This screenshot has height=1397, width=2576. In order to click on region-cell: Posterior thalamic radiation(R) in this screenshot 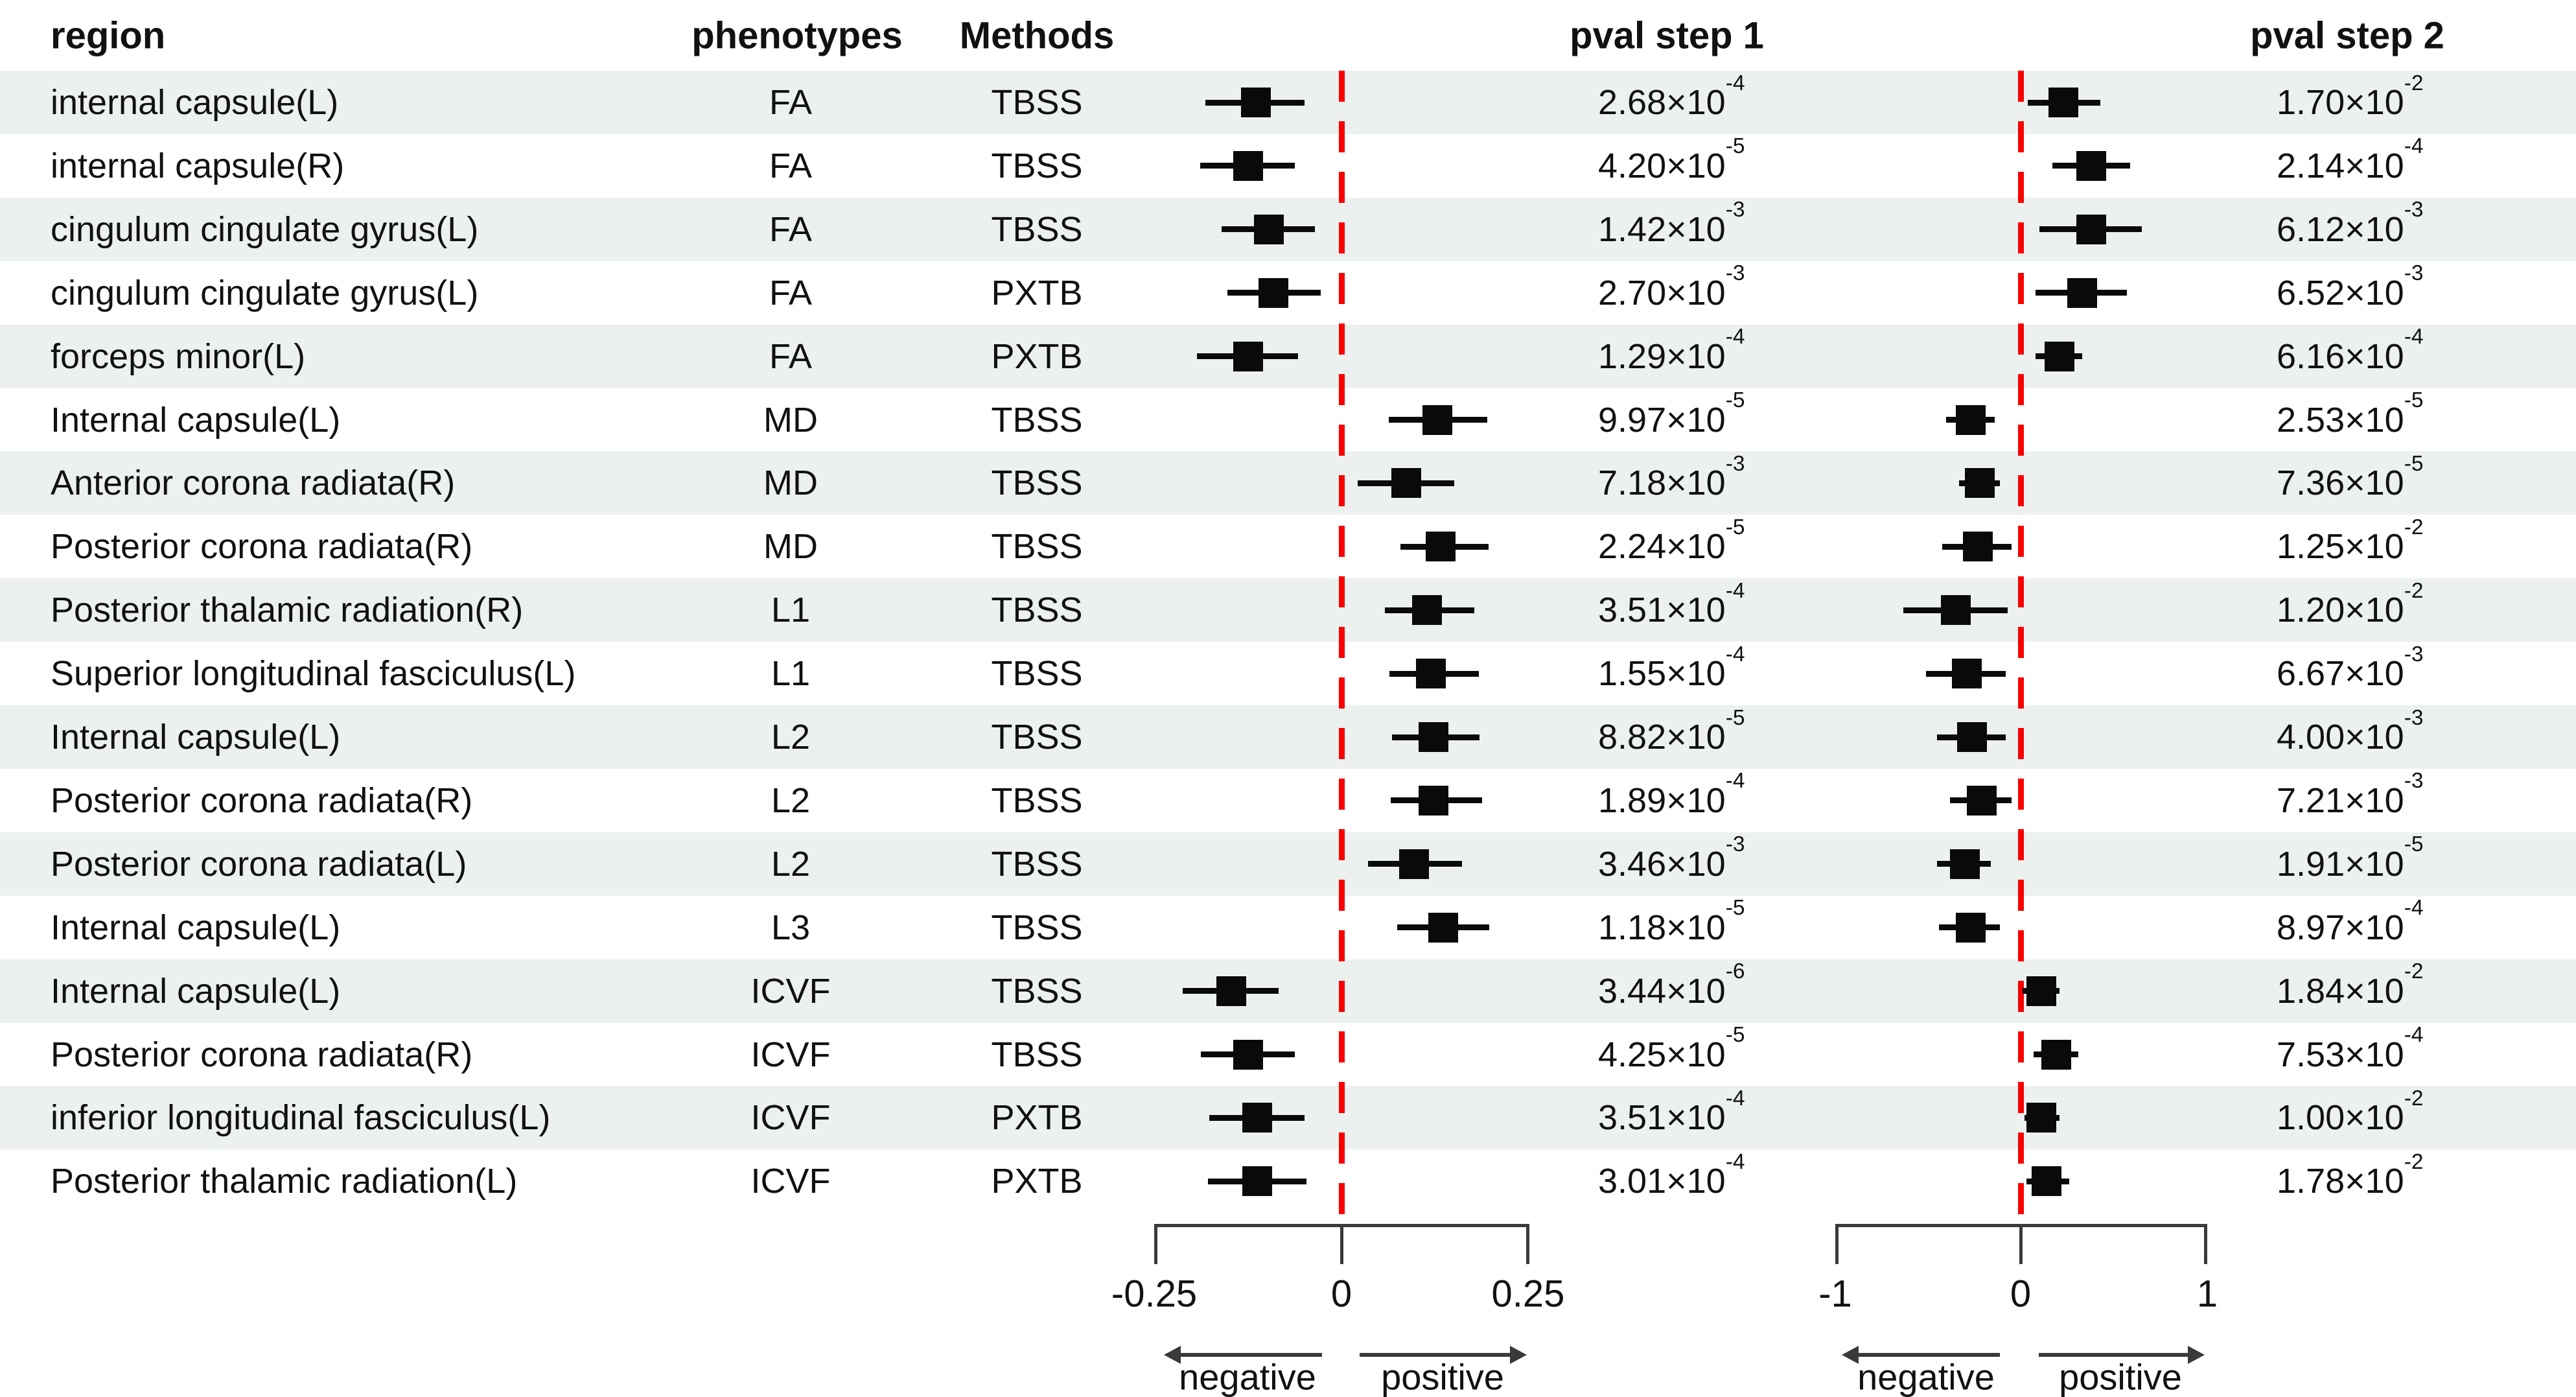, I will do `click(288, 610)`.